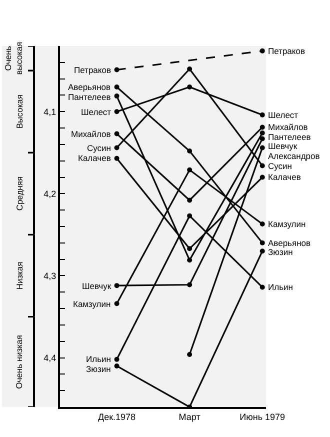  I want to click on series-label: Шевчук, so click(97, 286).